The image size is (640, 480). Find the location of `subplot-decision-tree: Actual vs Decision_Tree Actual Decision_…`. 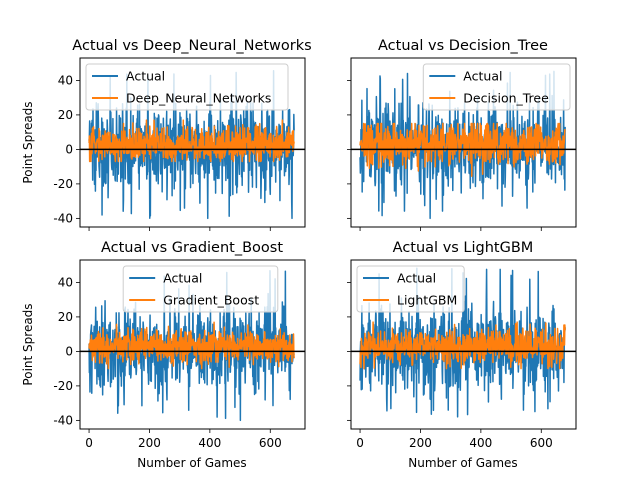

subplot-decision-tree: Actual vs Decision_Tree Actual Decision_… is located at coordinates (462, 134).